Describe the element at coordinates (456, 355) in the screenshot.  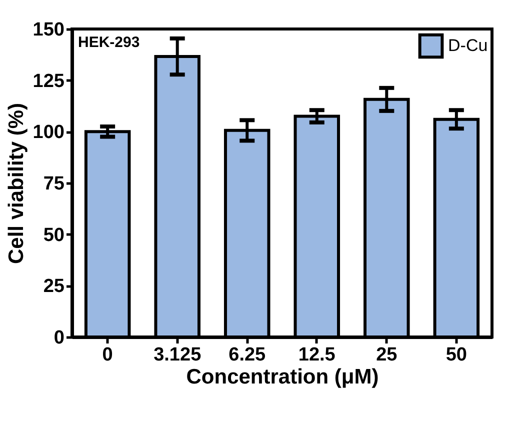
I see `x-tick-label: 50` at that location.